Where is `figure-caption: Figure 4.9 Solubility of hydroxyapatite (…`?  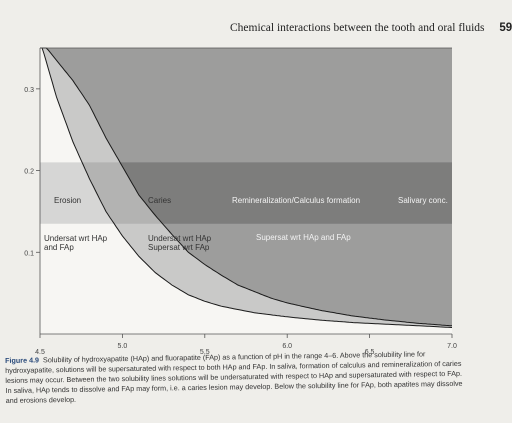 figure-caption: Figure 4.9 Solubility of hydroxyapatite (… is located at coordinates (235, 377).